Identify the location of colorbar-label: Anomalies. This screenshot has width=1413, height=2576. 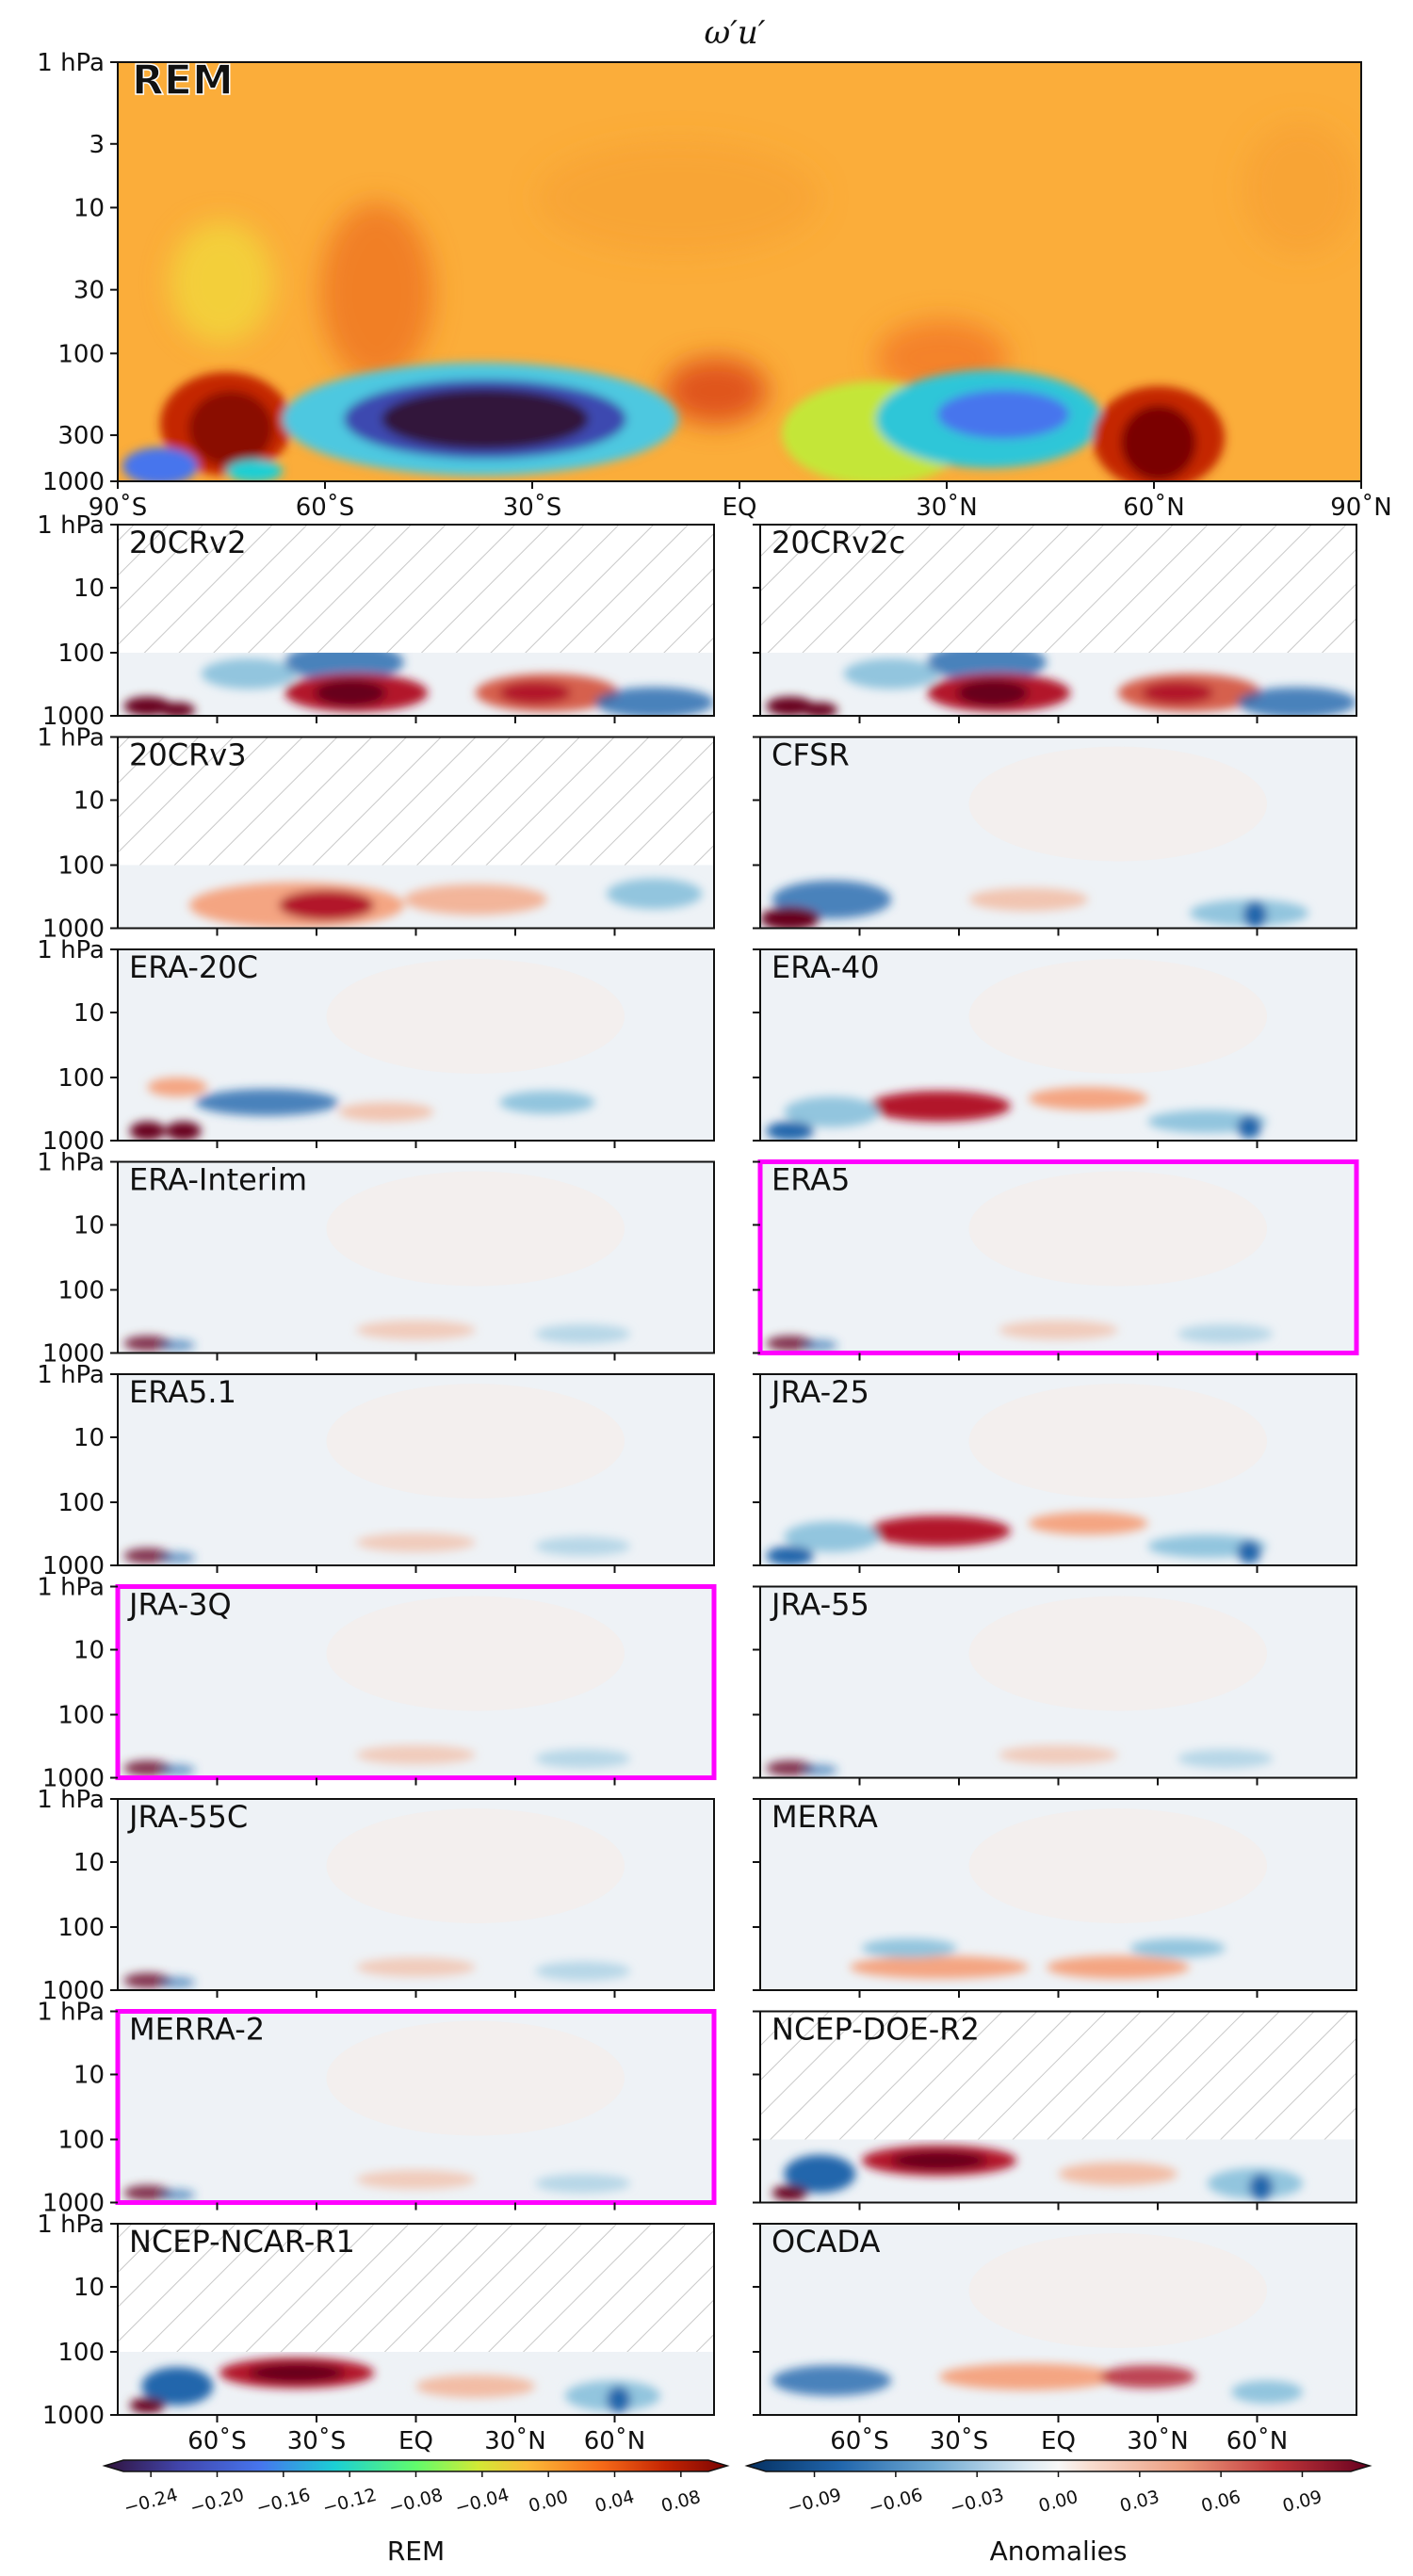
(1059, 2551).